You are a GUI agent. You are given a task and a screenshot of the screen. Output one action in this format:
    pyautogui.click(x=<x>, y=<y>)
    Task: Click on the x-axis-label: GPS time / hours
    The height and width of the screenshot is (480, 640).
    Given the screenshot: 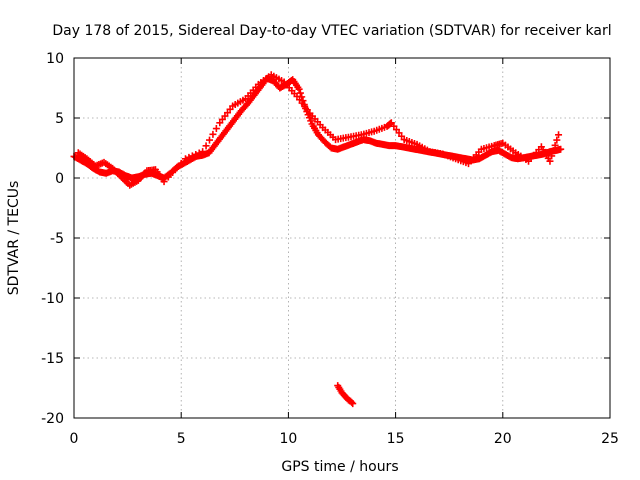 What is the action you would take?
    pyautogui.click(x=339, y=467)
    